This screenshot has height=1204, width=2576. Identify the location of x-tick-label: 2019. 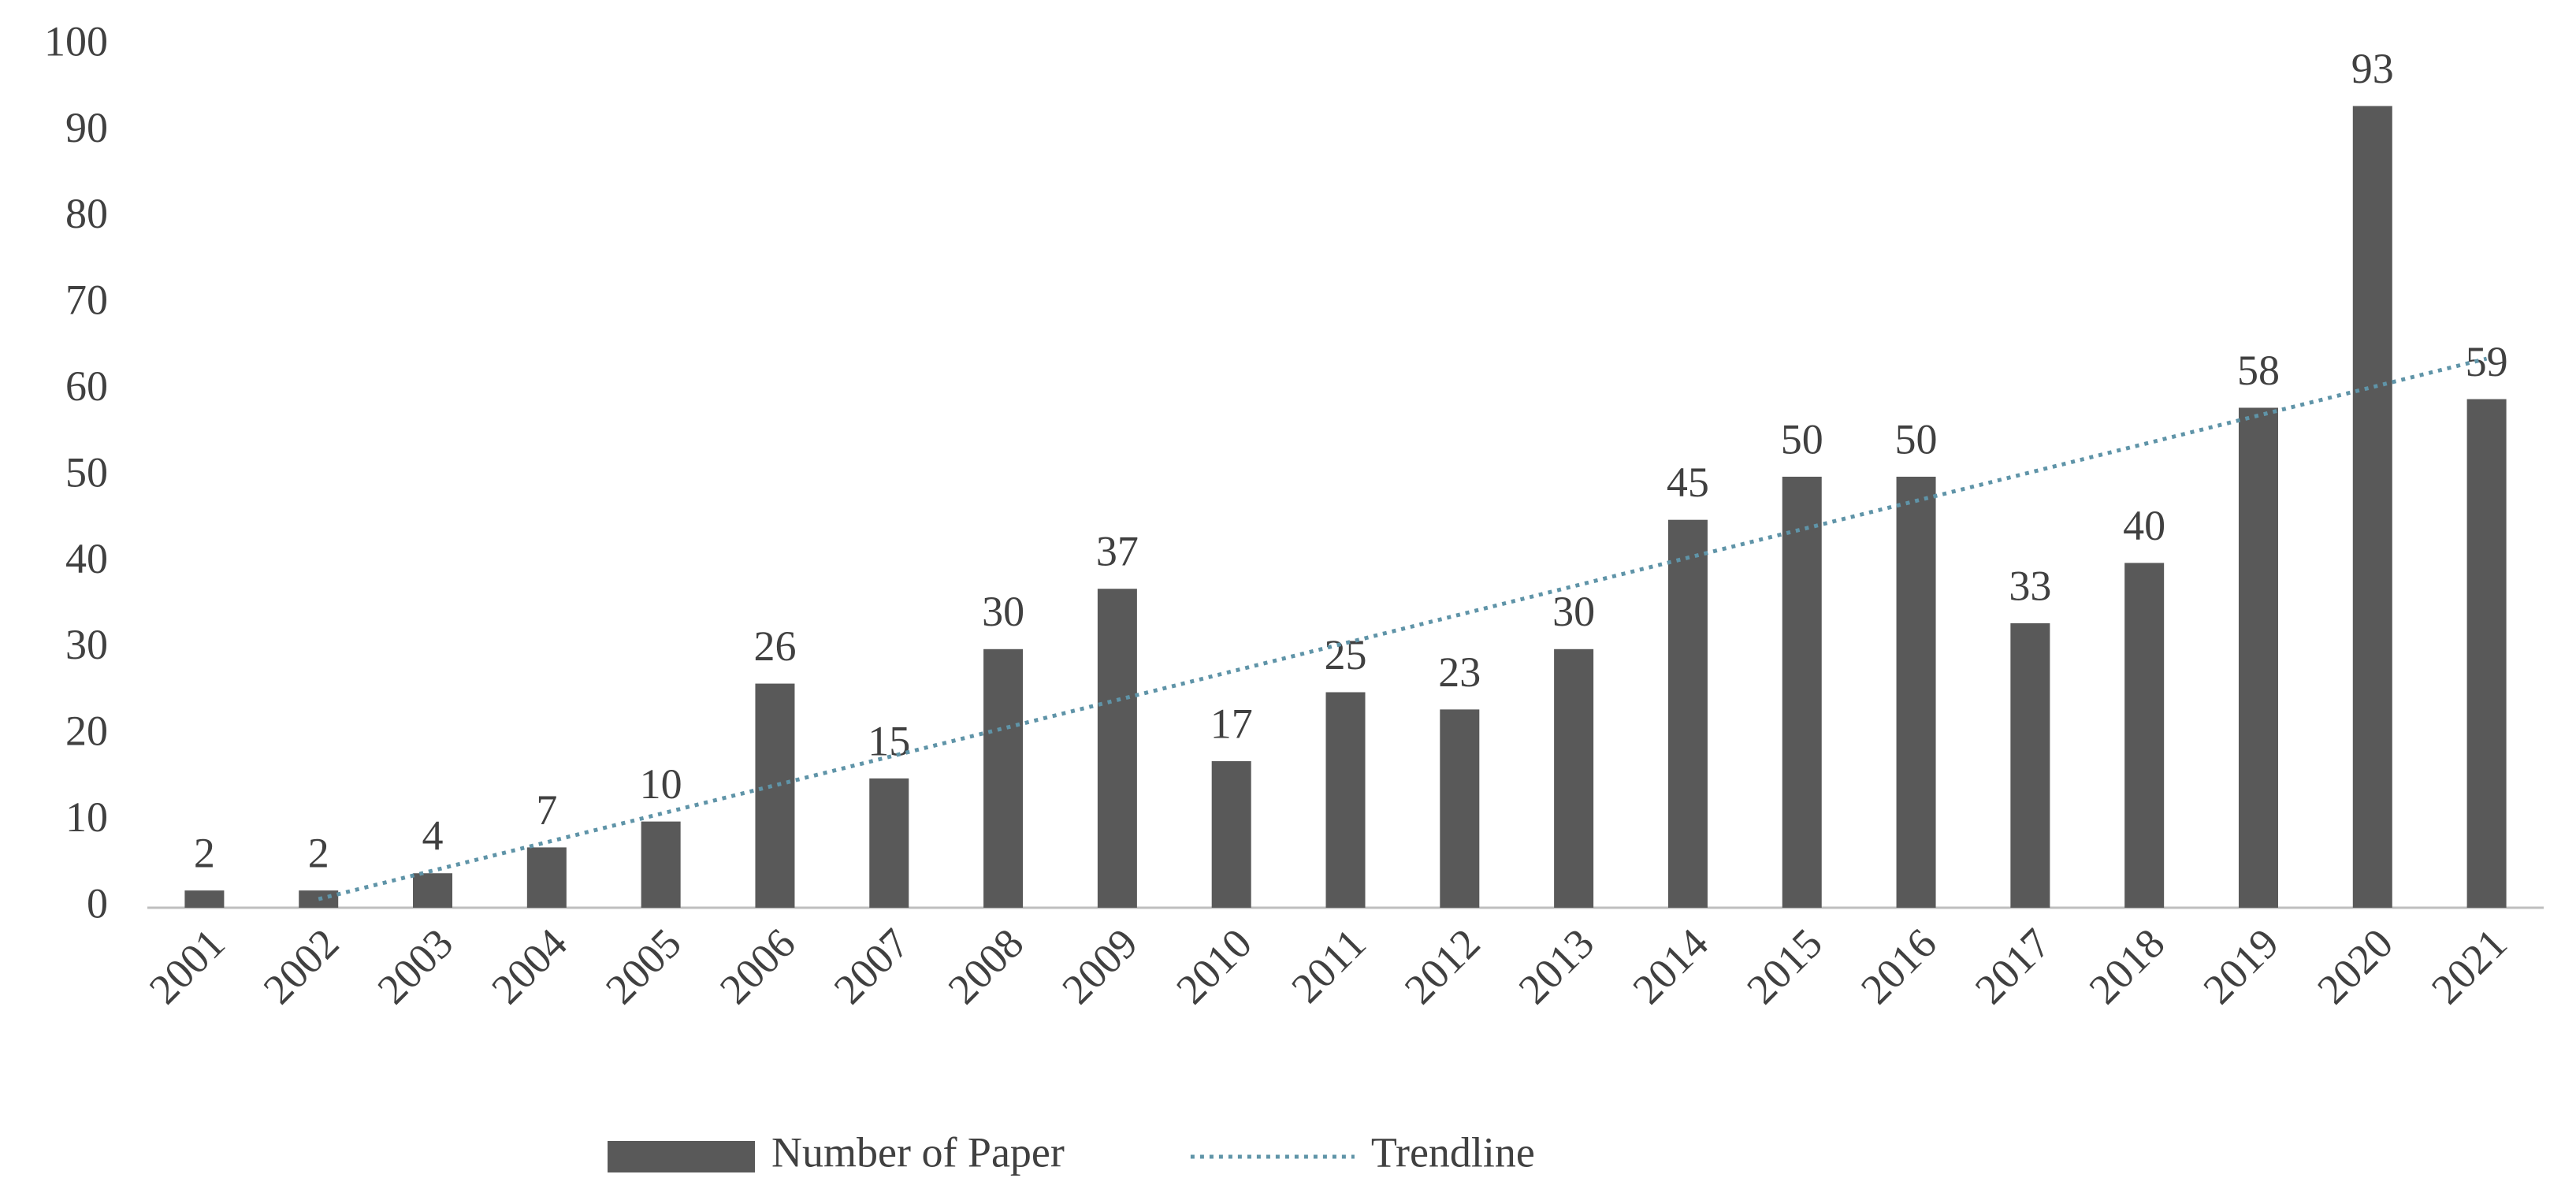
(2241, 967).